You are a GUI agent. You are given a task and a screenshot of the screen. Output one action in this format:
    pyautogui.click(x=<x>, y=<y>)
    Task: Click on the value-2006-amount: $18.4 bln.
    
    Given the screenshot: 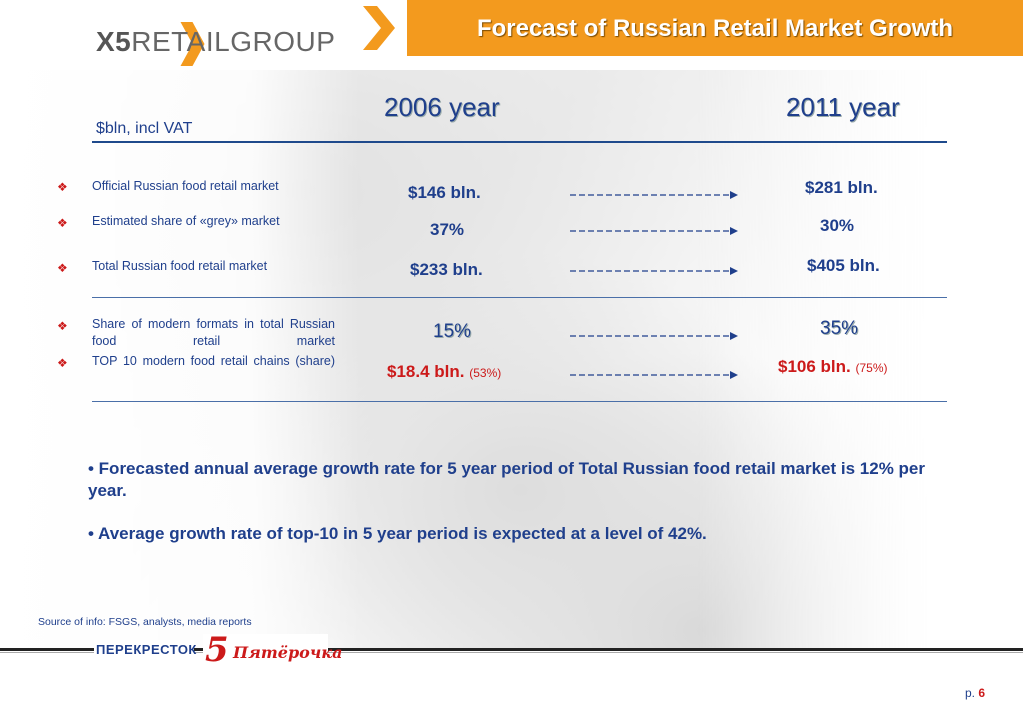 What is the action you would take?
    pyautogui.click(x=426, y=371)
    